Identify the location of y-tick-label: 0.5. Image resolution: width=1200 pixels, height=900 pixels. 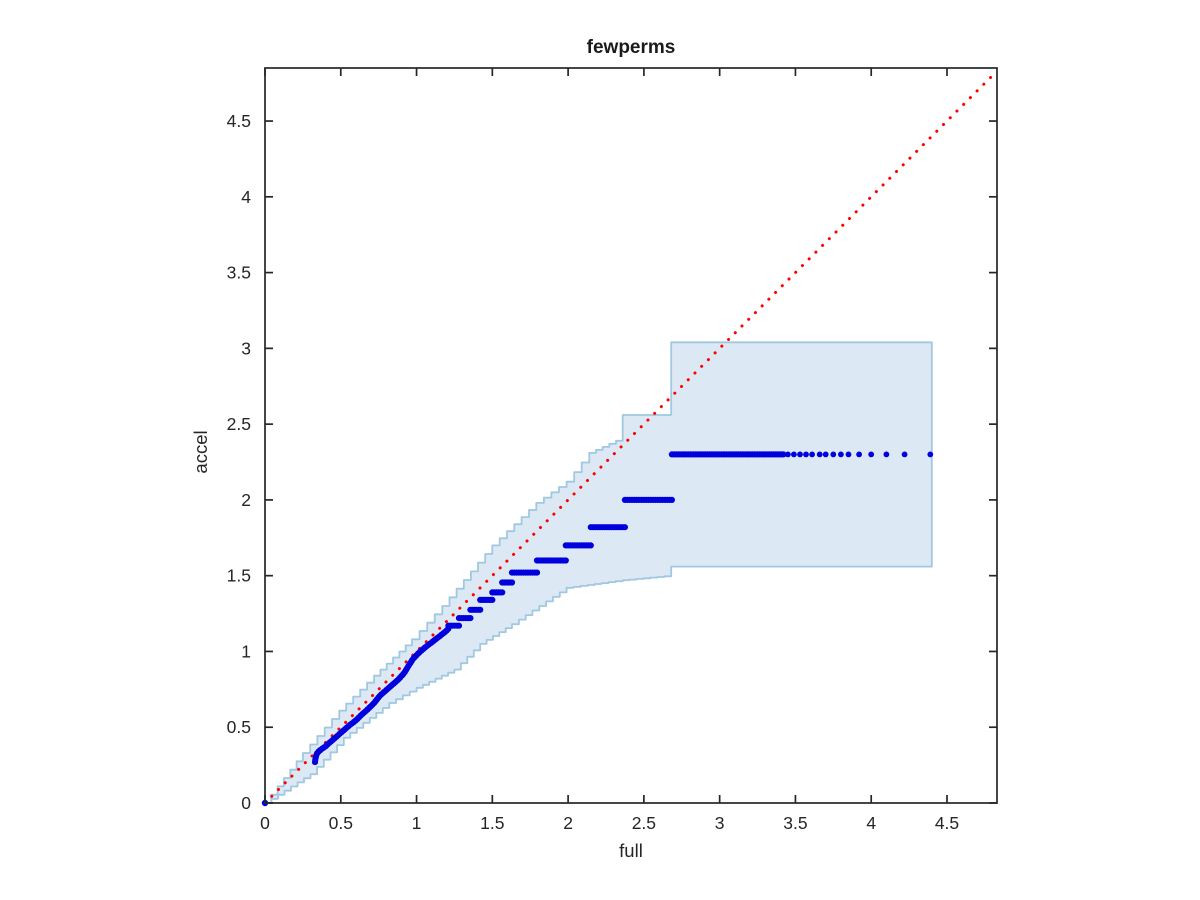
(239, 727).